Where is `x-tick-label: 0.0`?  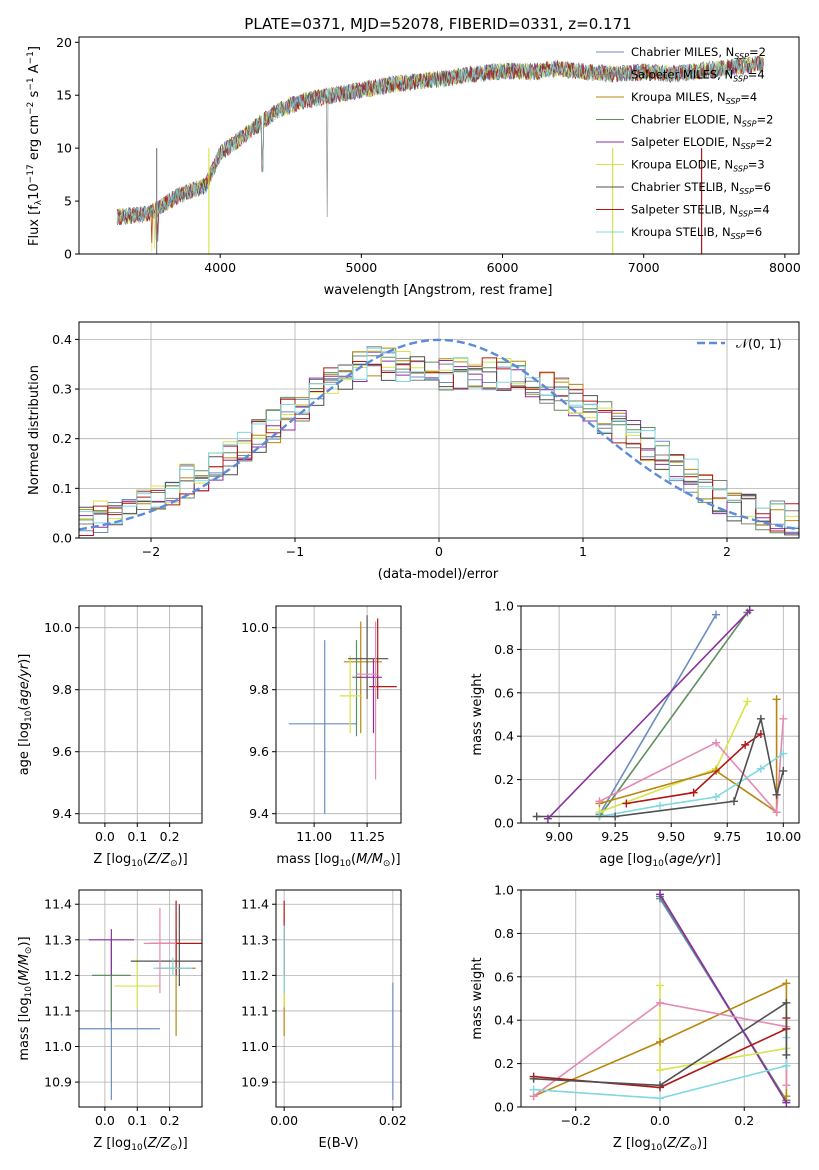 x-tick-label: 0.0 is located at coordinates (660, 1120).